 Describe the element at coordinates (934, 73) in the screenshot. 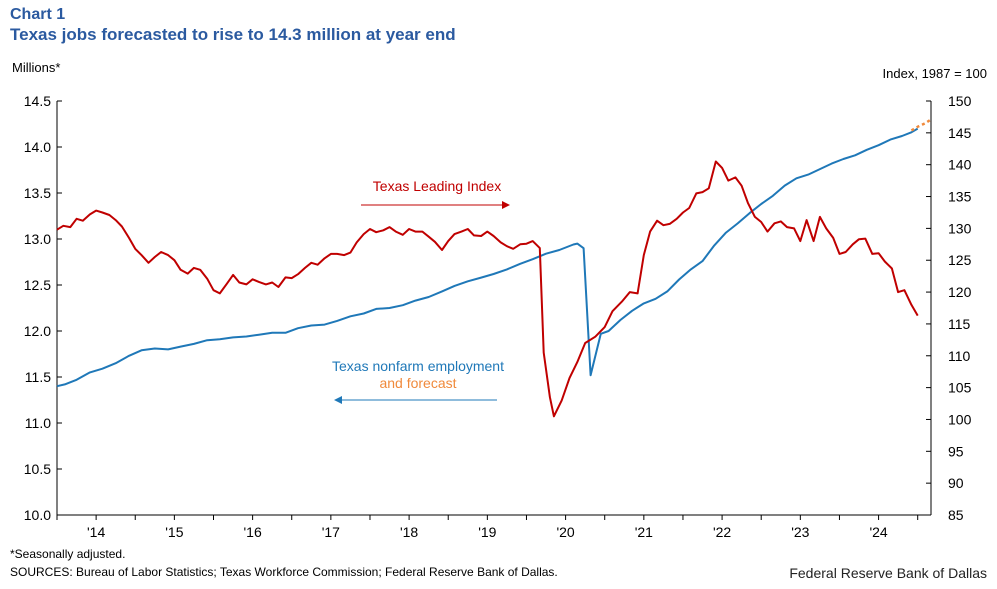

I see `right-axis-unit: Index, 1987 = 100` at that location.